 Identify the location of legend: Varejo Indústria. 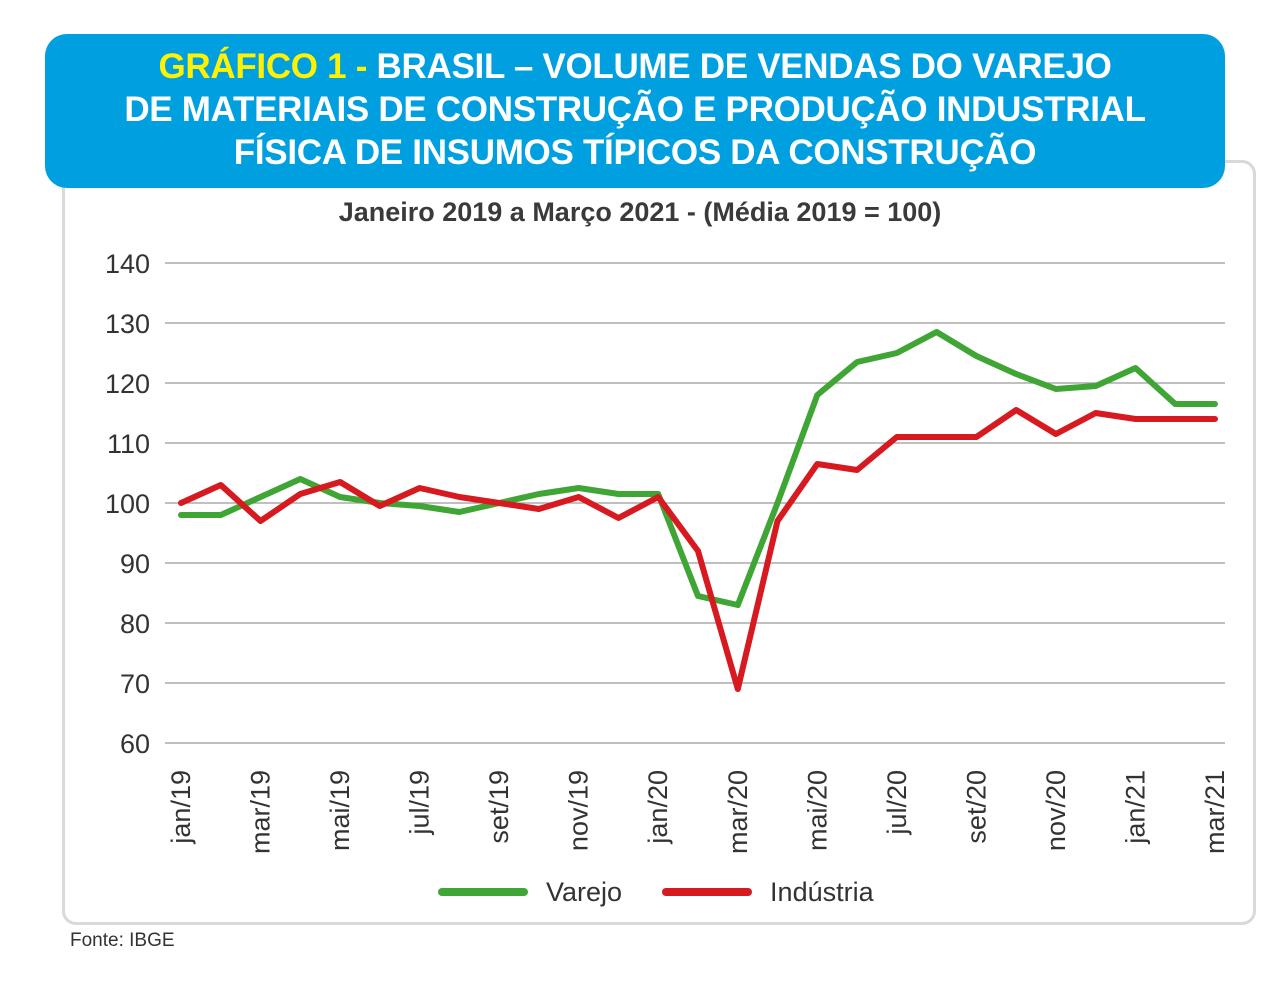
(676, 892).